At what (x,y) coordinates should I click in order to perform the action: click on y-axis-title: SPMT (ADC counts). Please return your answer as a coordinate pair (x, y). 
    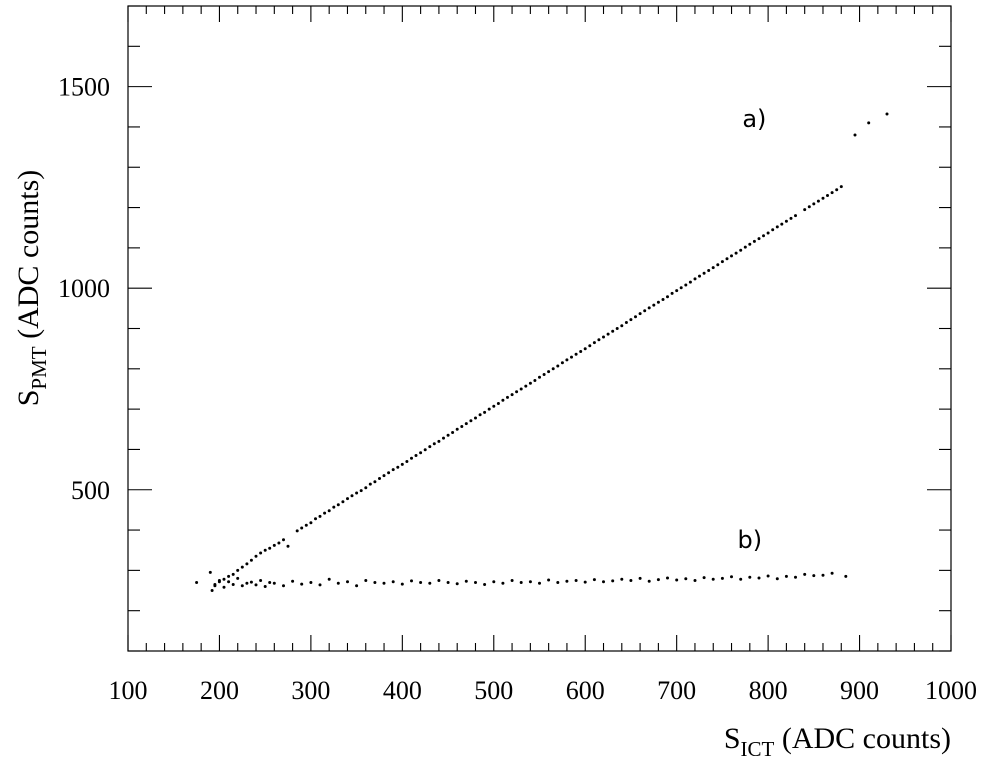
    Looking at the image, I should click on (31, 288).